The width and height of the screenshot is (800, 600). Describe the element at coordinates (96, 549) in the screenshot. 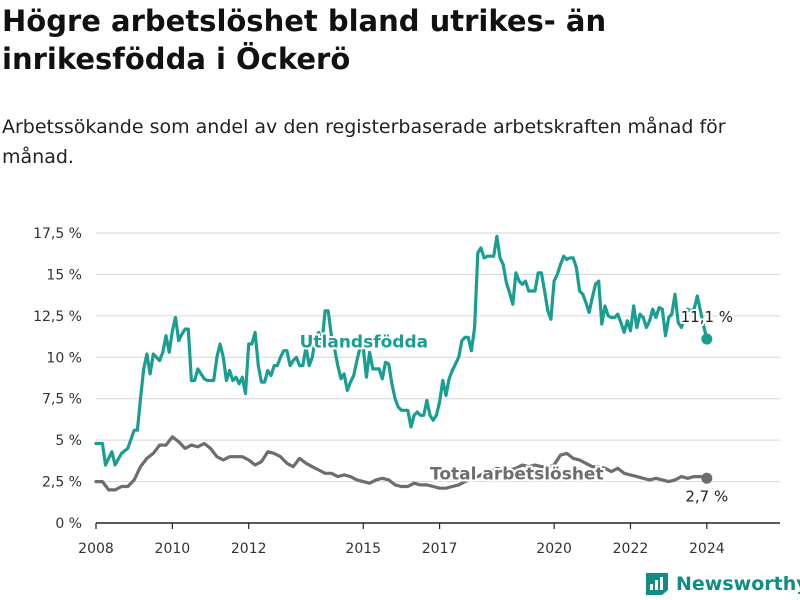

I see `x-tick-label: 2008` at that location.